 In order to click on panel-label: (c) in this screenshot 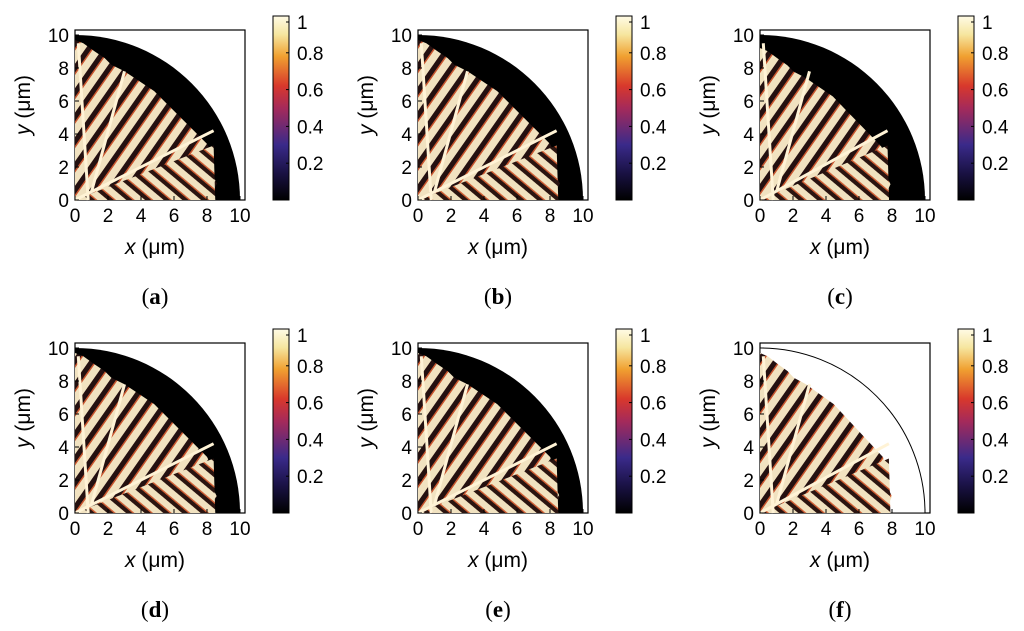, I will do `click(840, 296)`.